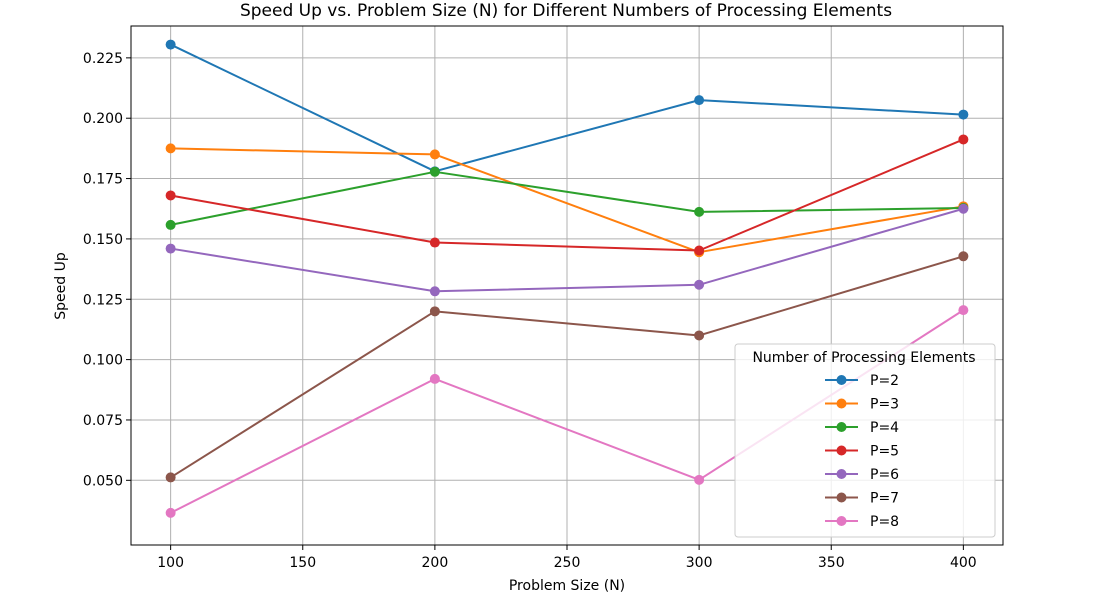 The image size is (1112, 602). Describe the element at coordinates (103, 240) in the screenshot. I see `y-tick-label: 0.150` at that location.